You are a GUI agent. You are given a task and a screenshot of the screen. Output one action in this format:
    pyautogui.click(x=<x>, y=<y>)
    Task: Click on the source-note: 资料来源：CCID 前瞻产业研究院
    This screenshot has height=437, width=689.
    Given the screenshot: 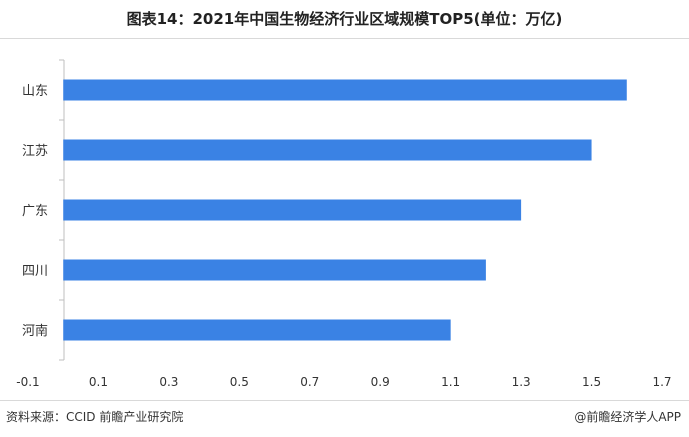 What is the action you would take?
    pyautogui.click(x=95, y=417)
    